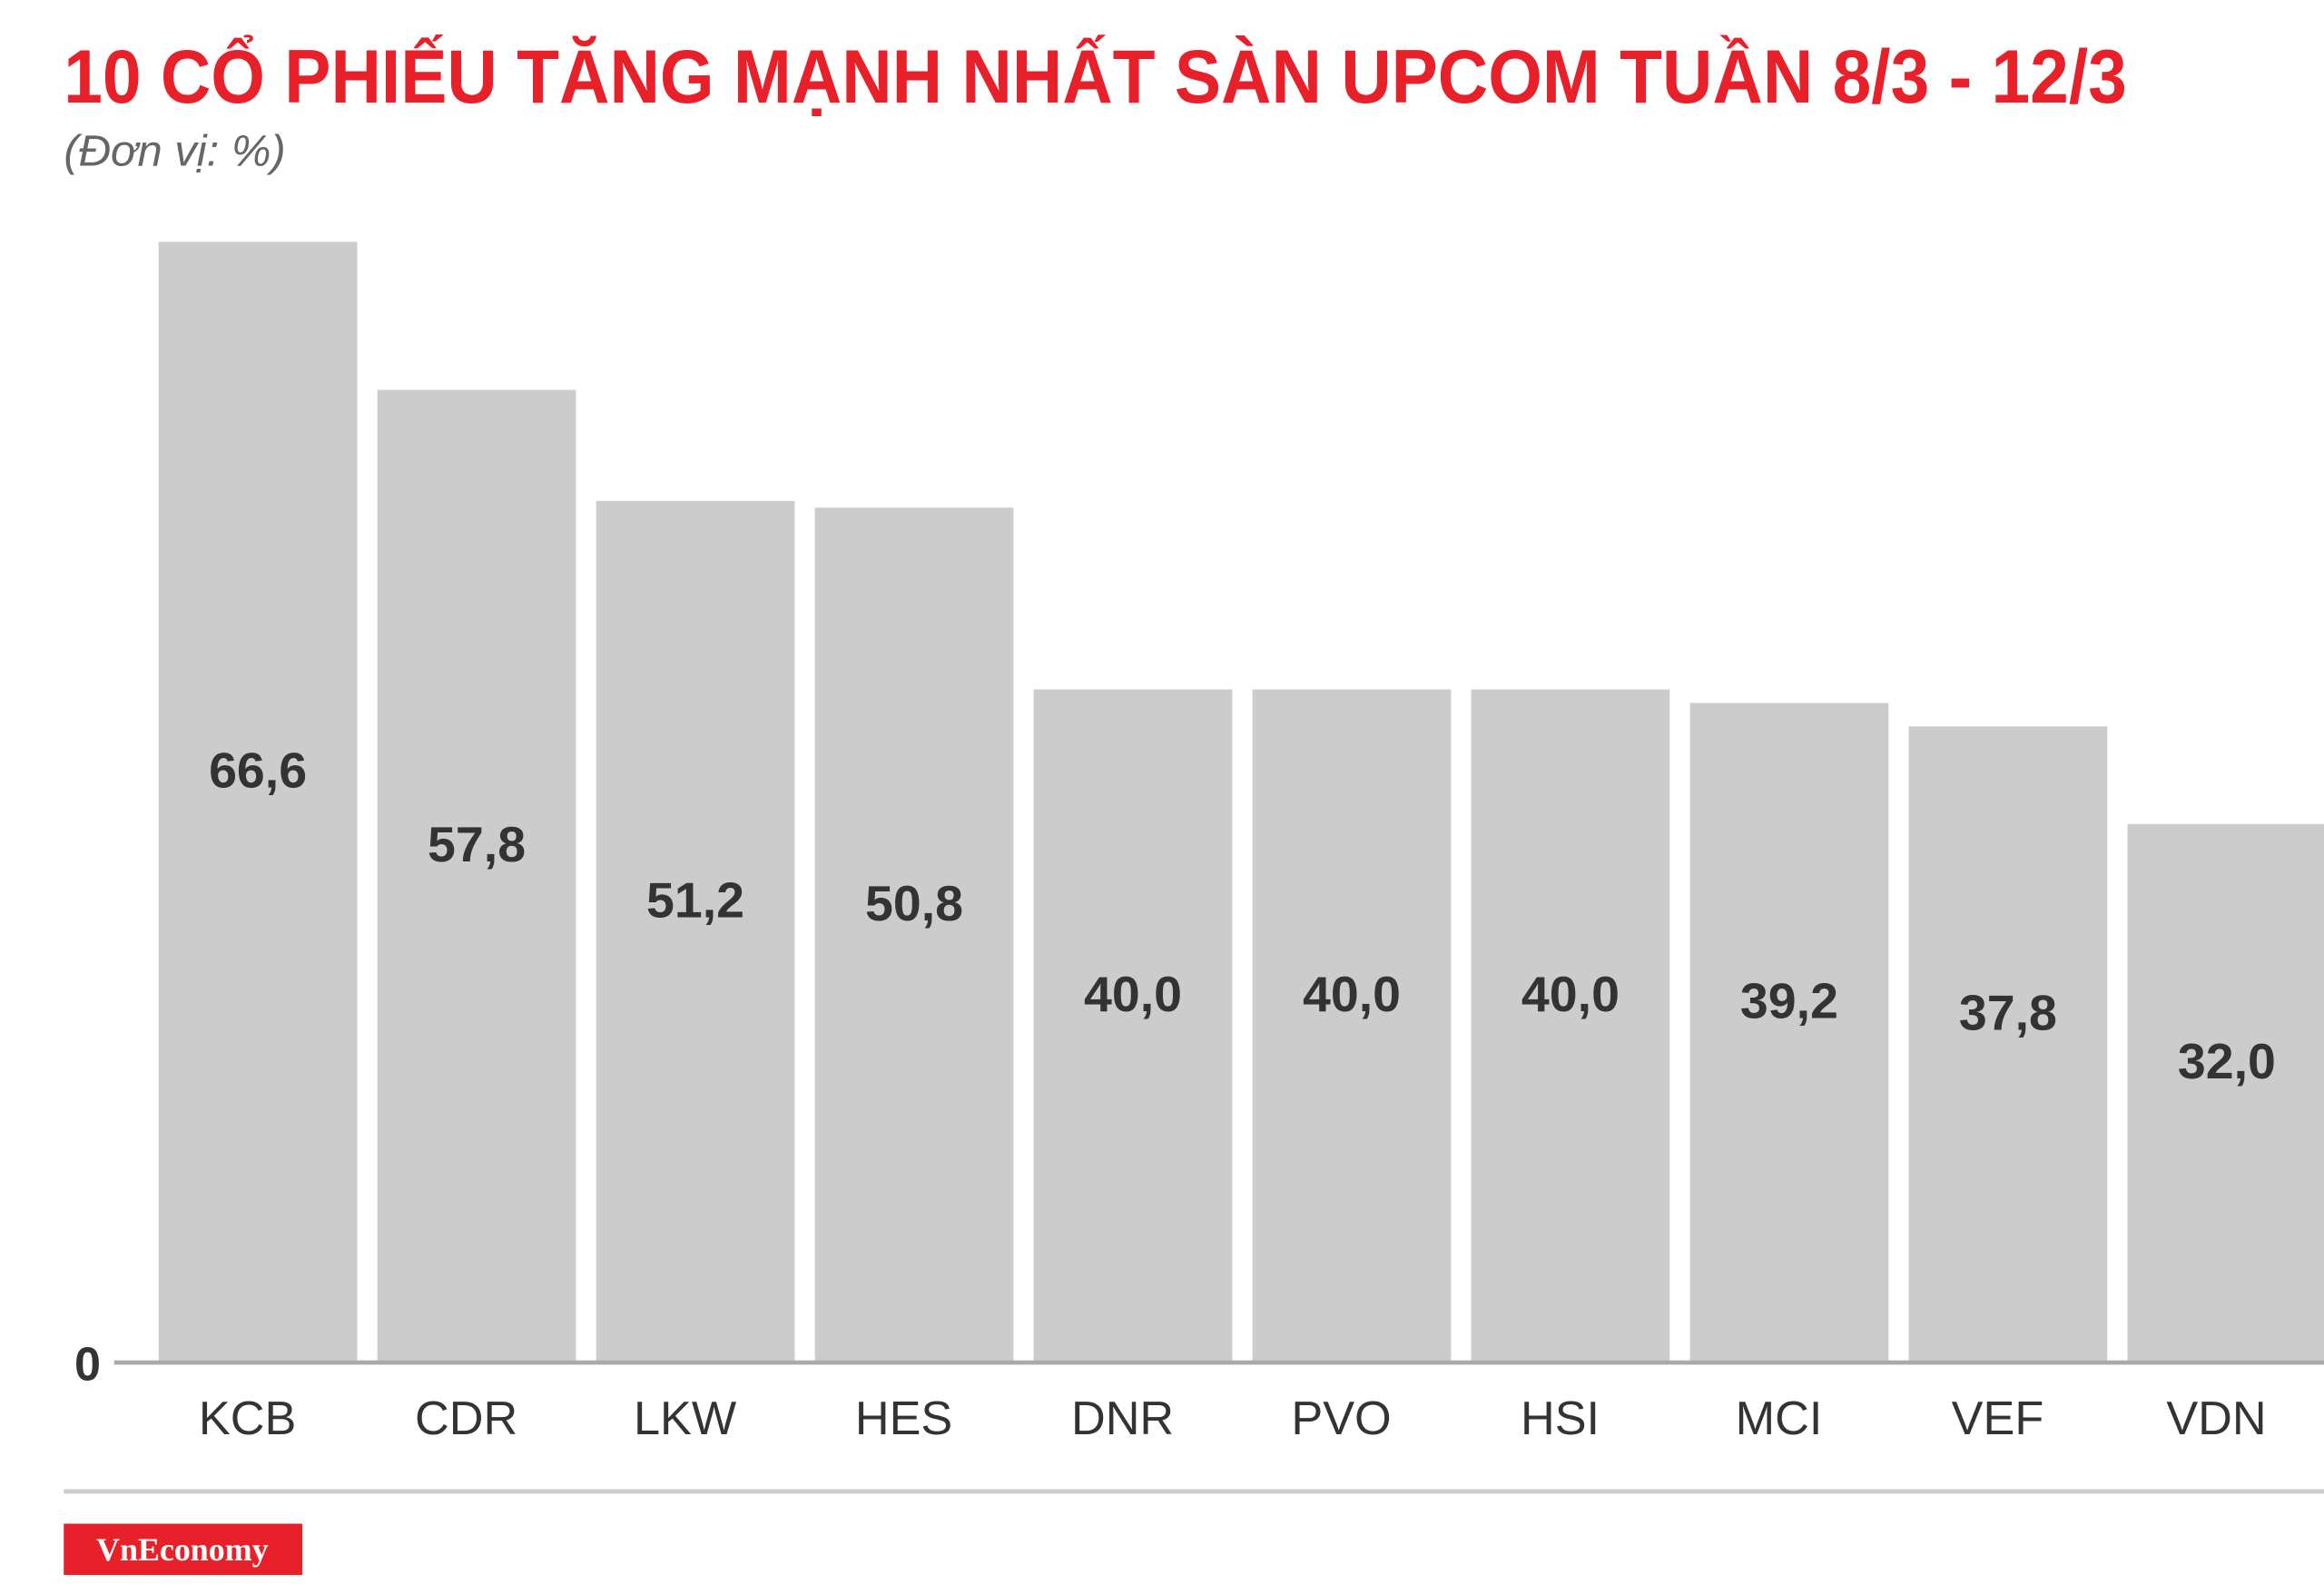 This screenshot has width=2324, height=1594. Describe the element at coordinates (1998, 1419) in the screenshot. I see `x-tick-label: VEF` at that location.